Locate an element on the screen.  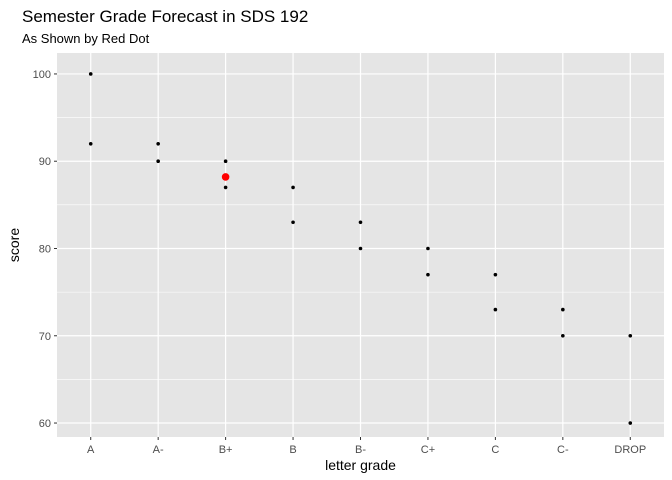
y-tick-label: 80 is located at coordinates (45, 249).